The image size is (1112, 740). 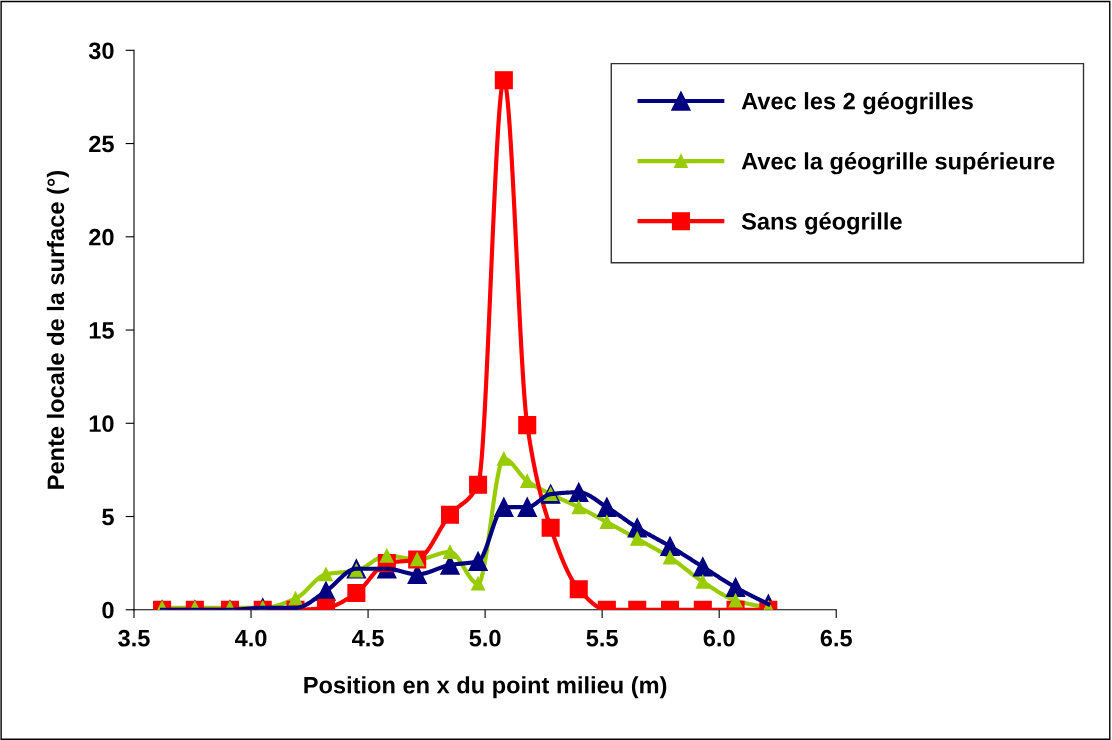 I want to click on x-tick-label: 4.0, so click(x=250, y=638).